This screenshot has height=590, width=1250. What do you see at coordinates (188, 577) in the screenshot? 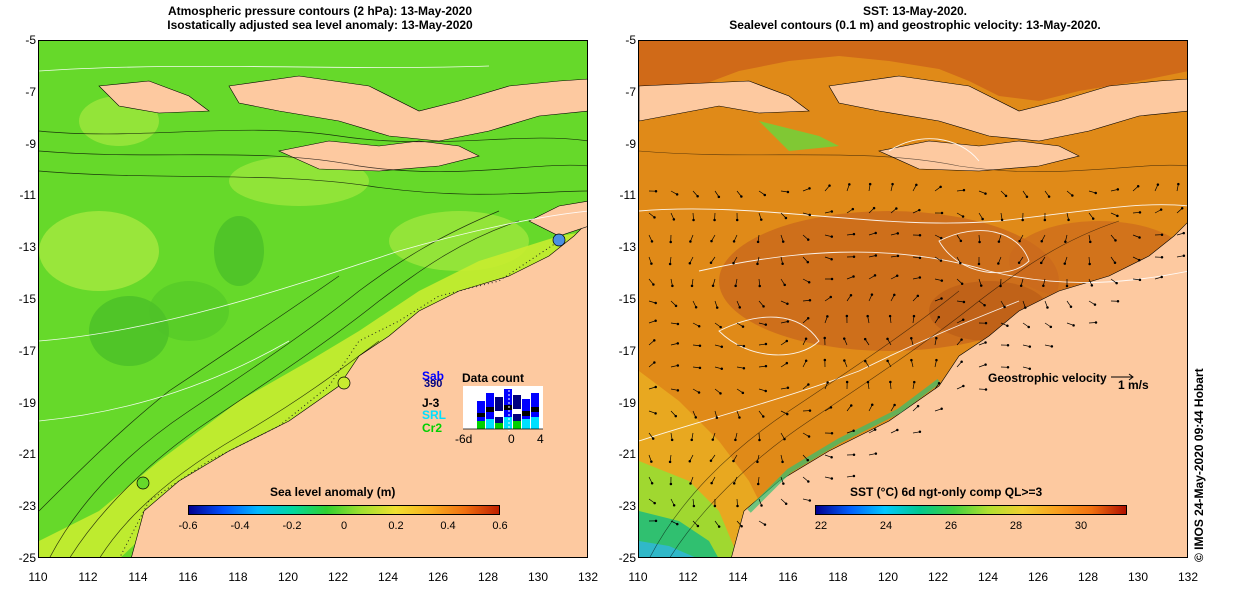
I see `lon-tick-label: 116` at bounding box center [188, 577].